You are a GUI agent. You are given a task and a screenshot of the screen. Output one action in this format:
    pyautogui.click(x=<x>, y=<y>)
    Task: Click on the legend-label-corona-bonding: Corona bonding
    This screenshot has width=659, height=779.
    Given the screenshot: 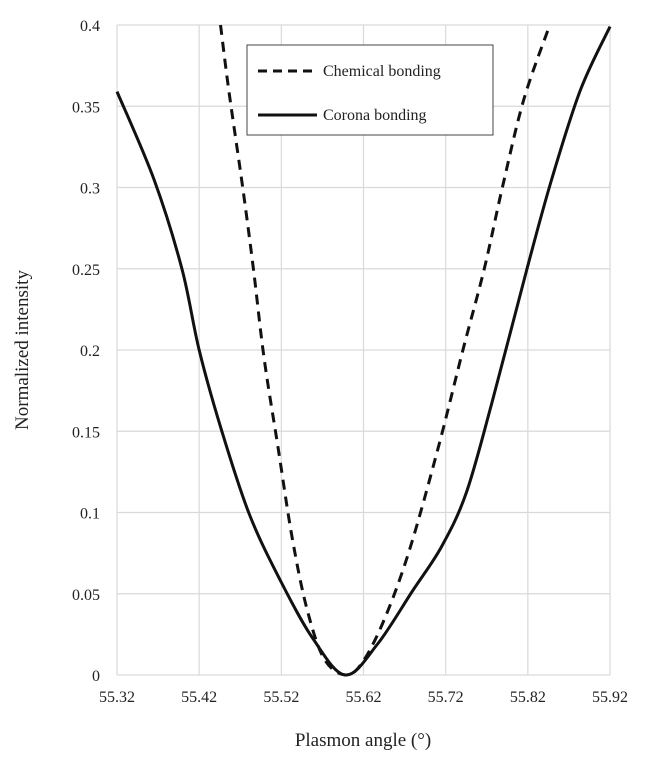 What is the action you would take?
    pyautogui.click(x=375, y=115)
    